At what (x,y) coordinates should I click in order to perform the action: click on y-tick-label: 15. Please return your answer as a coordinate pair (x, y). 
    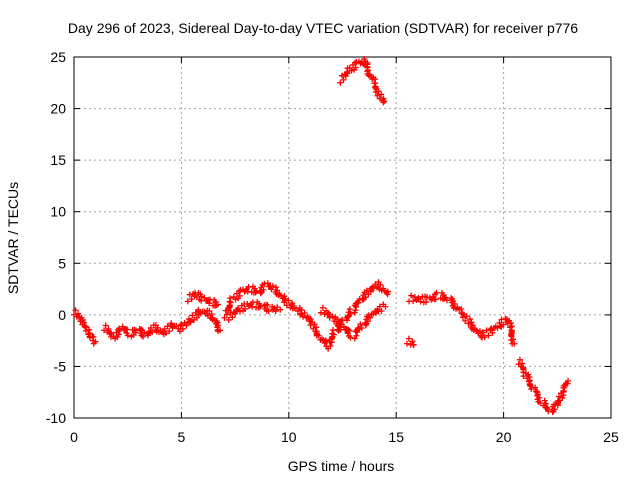
    Looking at the image, I should click on (58, 160).